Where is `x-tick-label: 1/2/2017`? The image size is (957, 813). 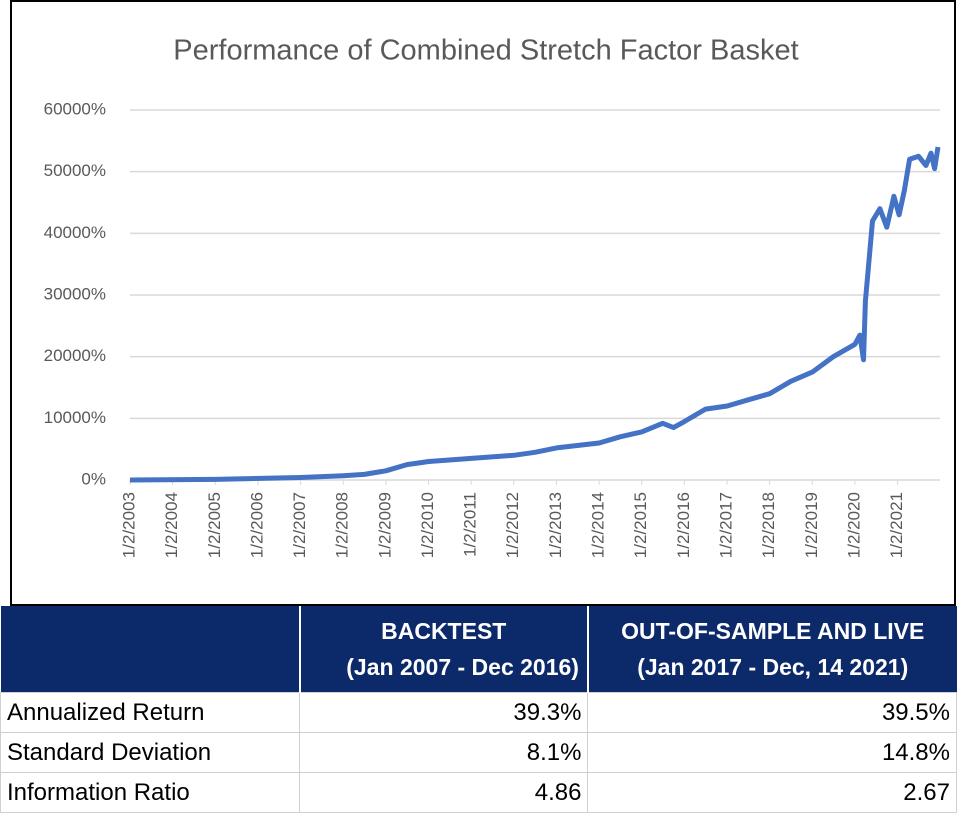
x-tick-label: 1/2/2017 is located at coordinates (726, 525).